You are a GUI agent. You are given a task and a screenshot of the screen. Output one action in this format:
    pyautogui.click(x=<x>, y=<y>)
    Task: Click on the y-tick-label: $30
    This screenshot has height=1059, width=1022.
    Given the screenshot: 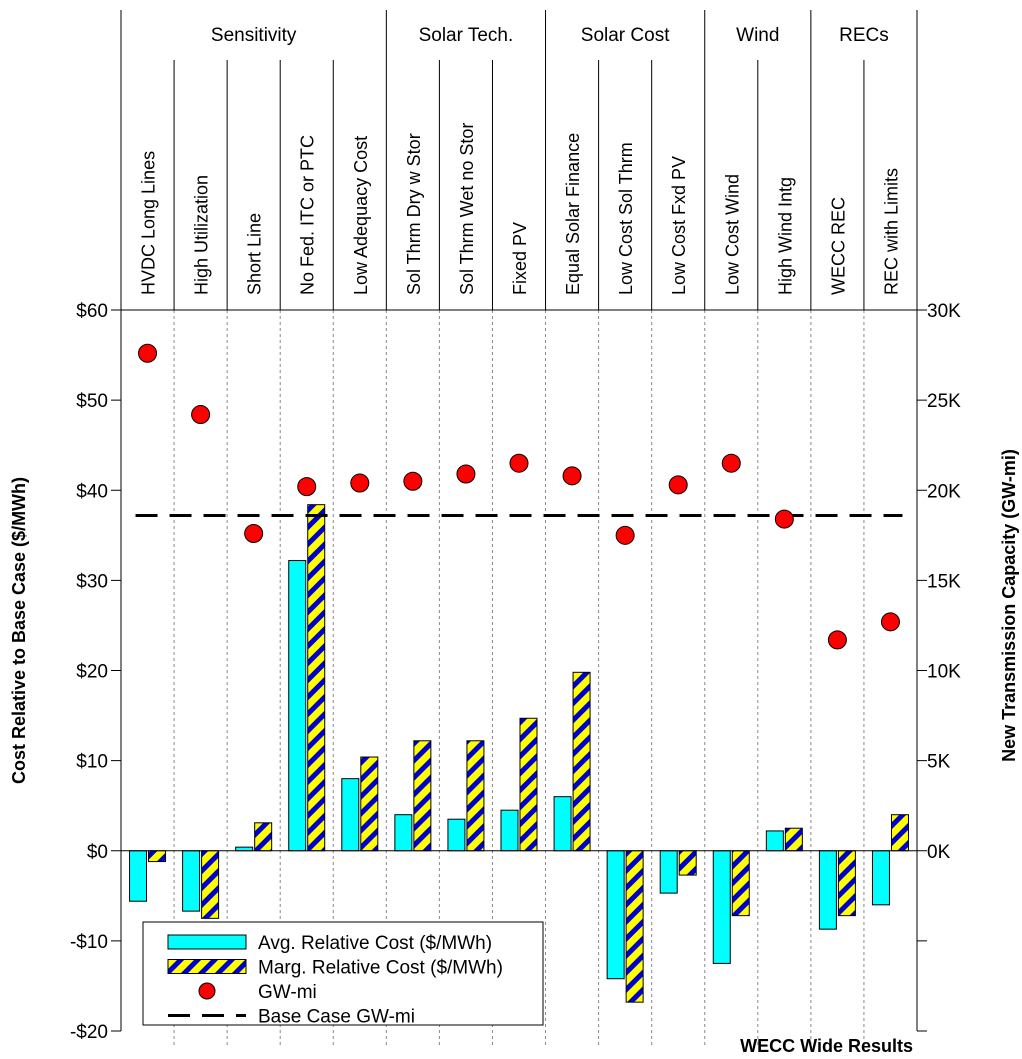 What is the action you would take?
    pyautogui.click(x=92, y=581)
    